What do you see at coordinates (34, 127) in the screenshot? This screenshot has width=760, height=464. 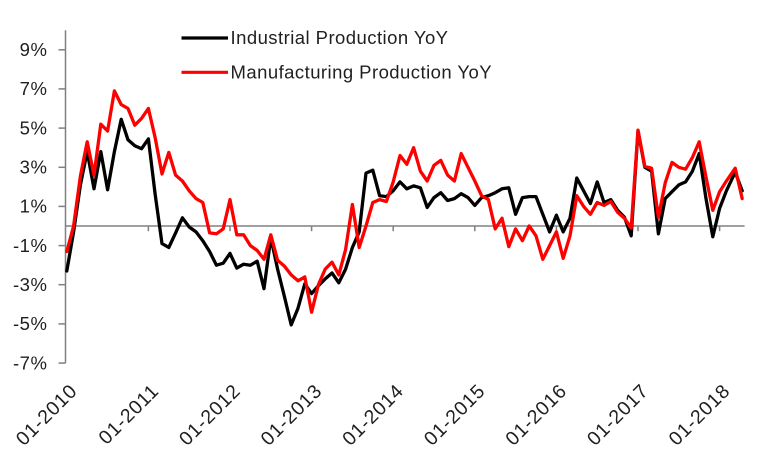 I see `svg-text: 5%` at bounding box center [34, 127].